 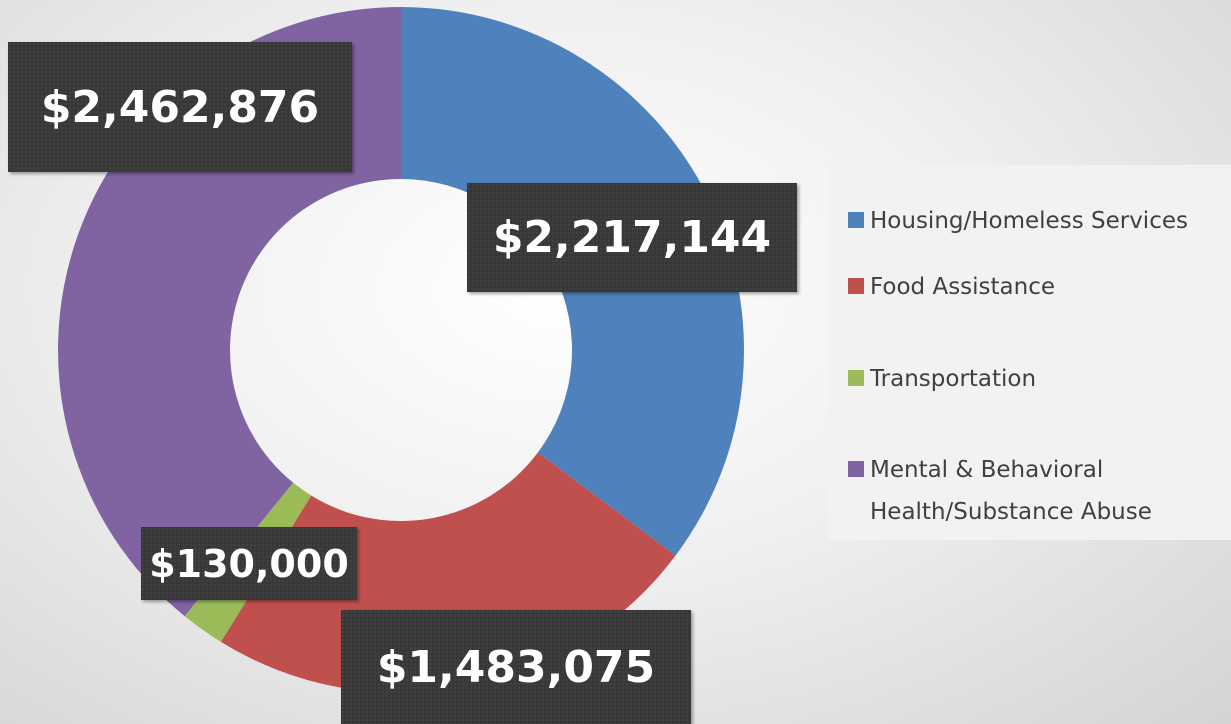 What do you see at coordinates (1029, 221) in the screenshot?
I see `legend-label: Housing/Homeless Services` at bounding box center [1029, 221].